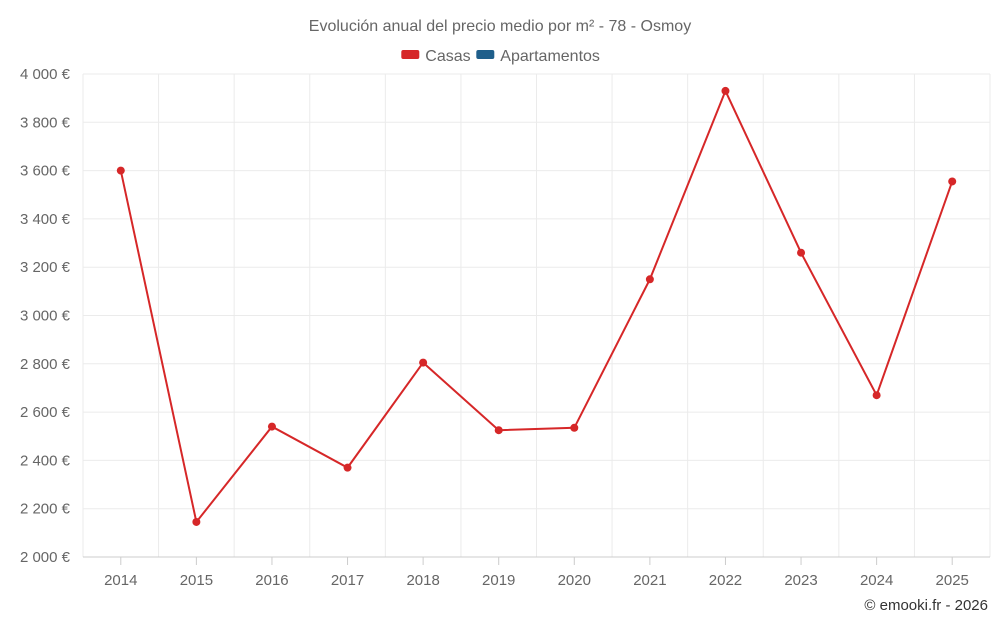 This screenshot has height=625, width=1000. I want to click on x-tick-label: 2020, so click(574, 580).